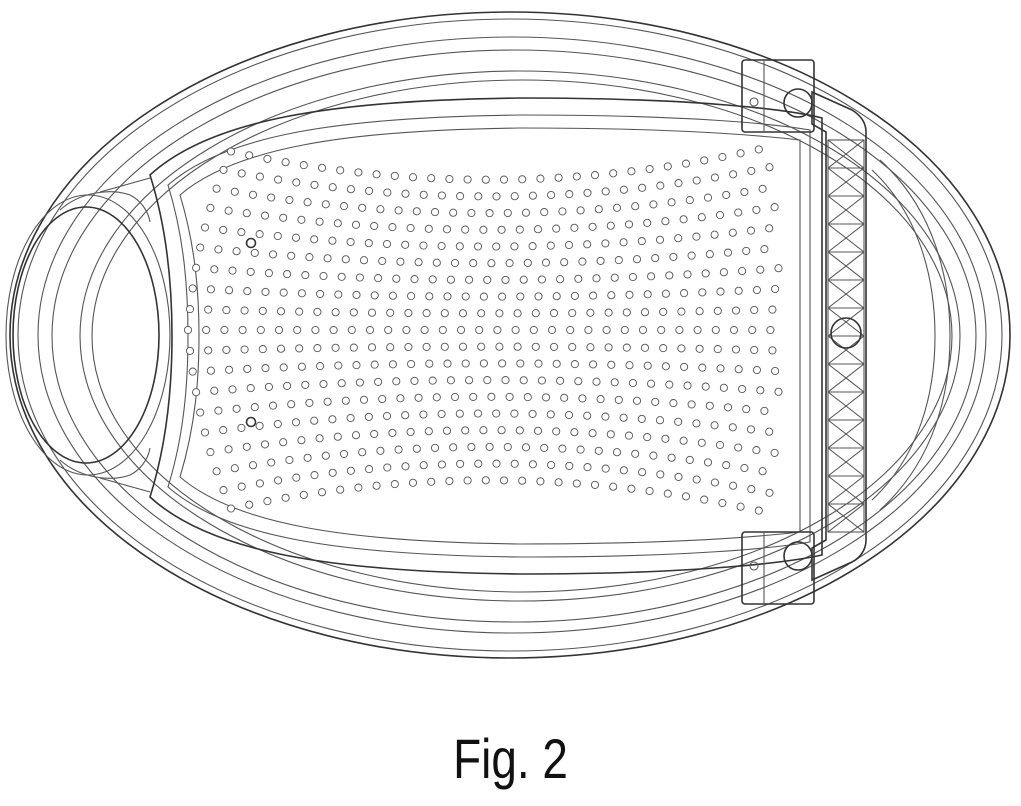  Describe the element at coordinates (105, 207) in the screenshot. I see `left-socket-bracket-top` at that location.